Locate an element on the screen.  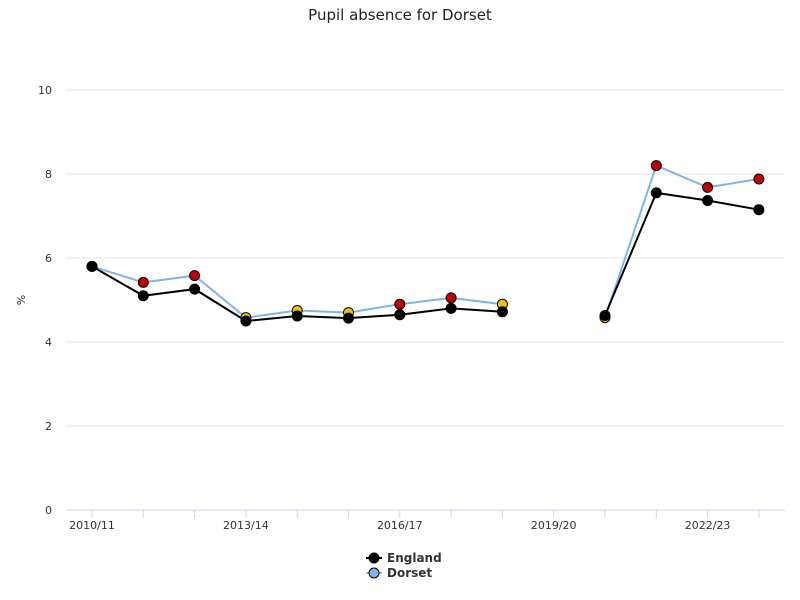
legend-item-dorset: Dorset is located at coordinates (399, 573).